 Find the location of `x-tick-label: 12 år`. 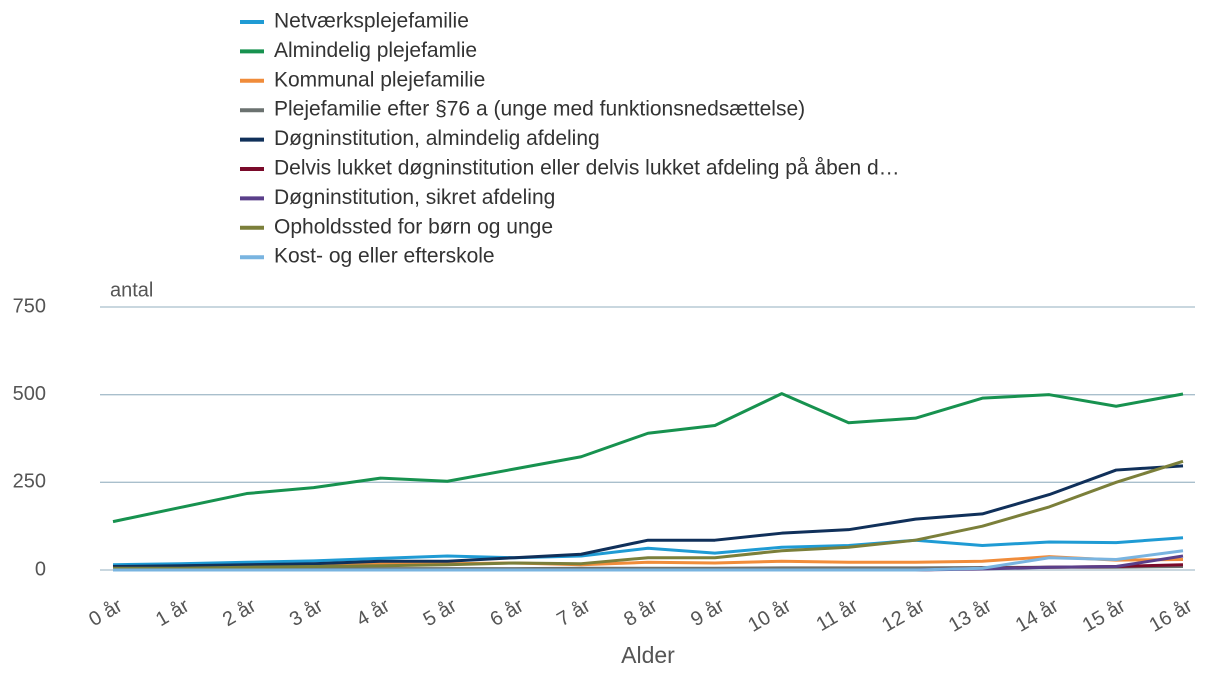

x-tick-label: 12 år is located at coordinates (903, 616).